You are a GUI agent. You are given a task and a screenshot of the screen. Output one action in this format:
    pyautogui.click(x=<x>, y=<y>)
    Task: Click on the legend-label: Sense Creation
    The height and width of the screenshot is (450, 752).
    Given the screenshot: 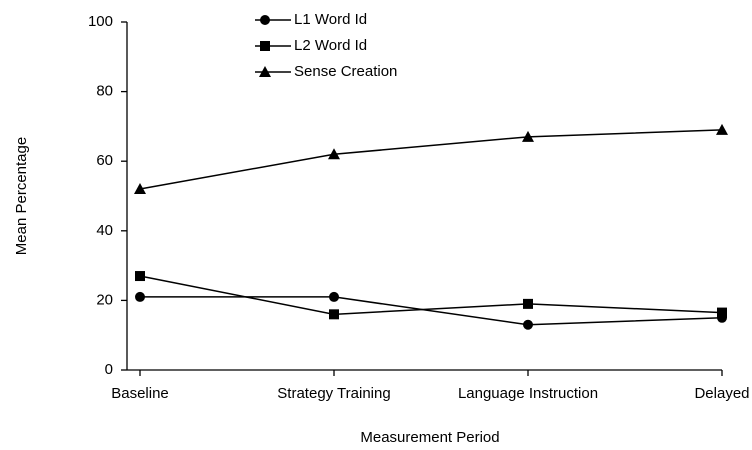 What is the action you would take?
    pyautogui.click(x=345, y=71)
    